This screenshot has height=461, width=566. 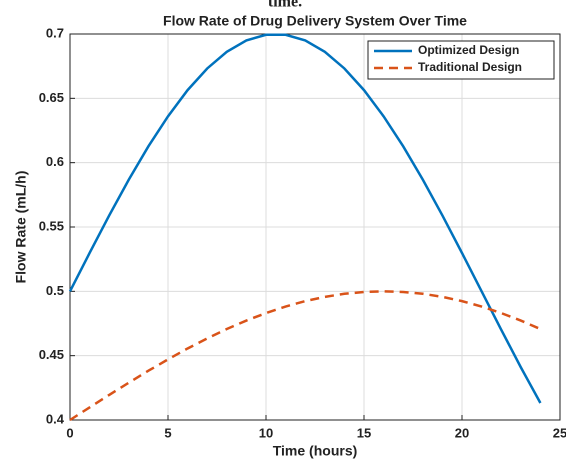 What do you see at coordinates (364, 432) in the screenshot?
I see `x-tick-label: 15` at bounding box center [364, 432].